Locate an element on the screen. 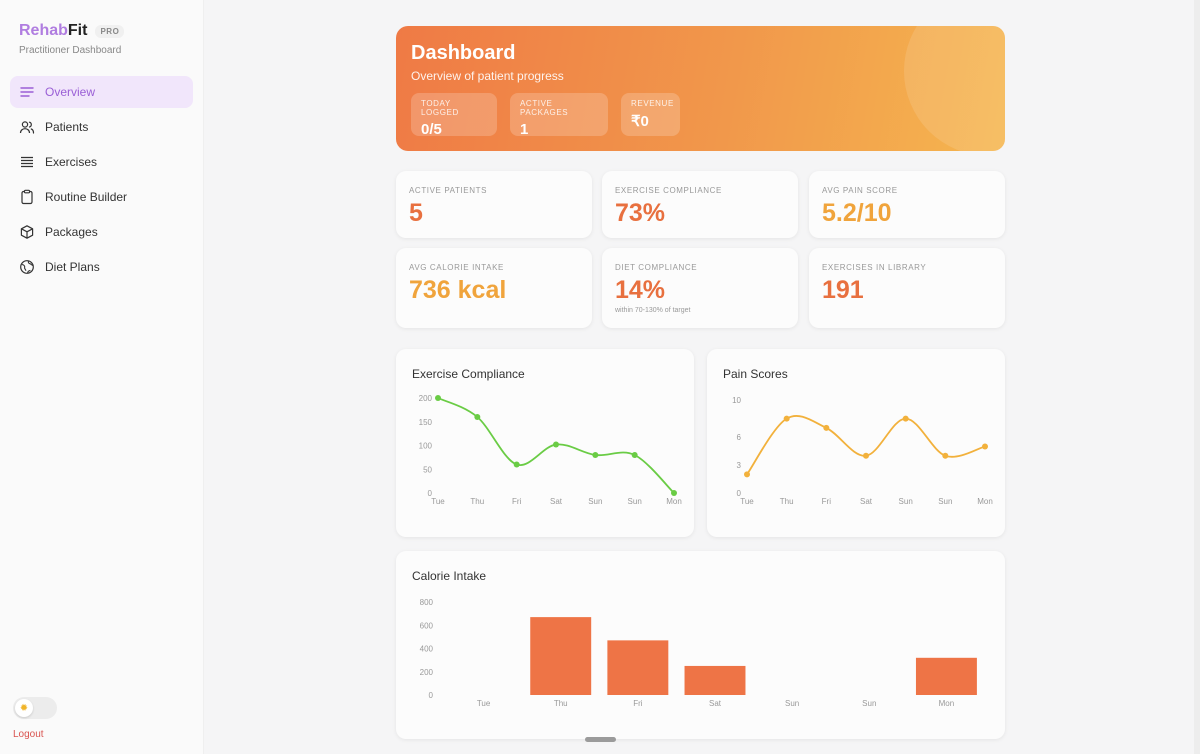 The height and width of the screenshot is (754, 1200). exercise-compliance-chart: 0 50 100 150 200 Tue Thu Fri Sat Sun Sun Mon is located at coordinates (550, 450).